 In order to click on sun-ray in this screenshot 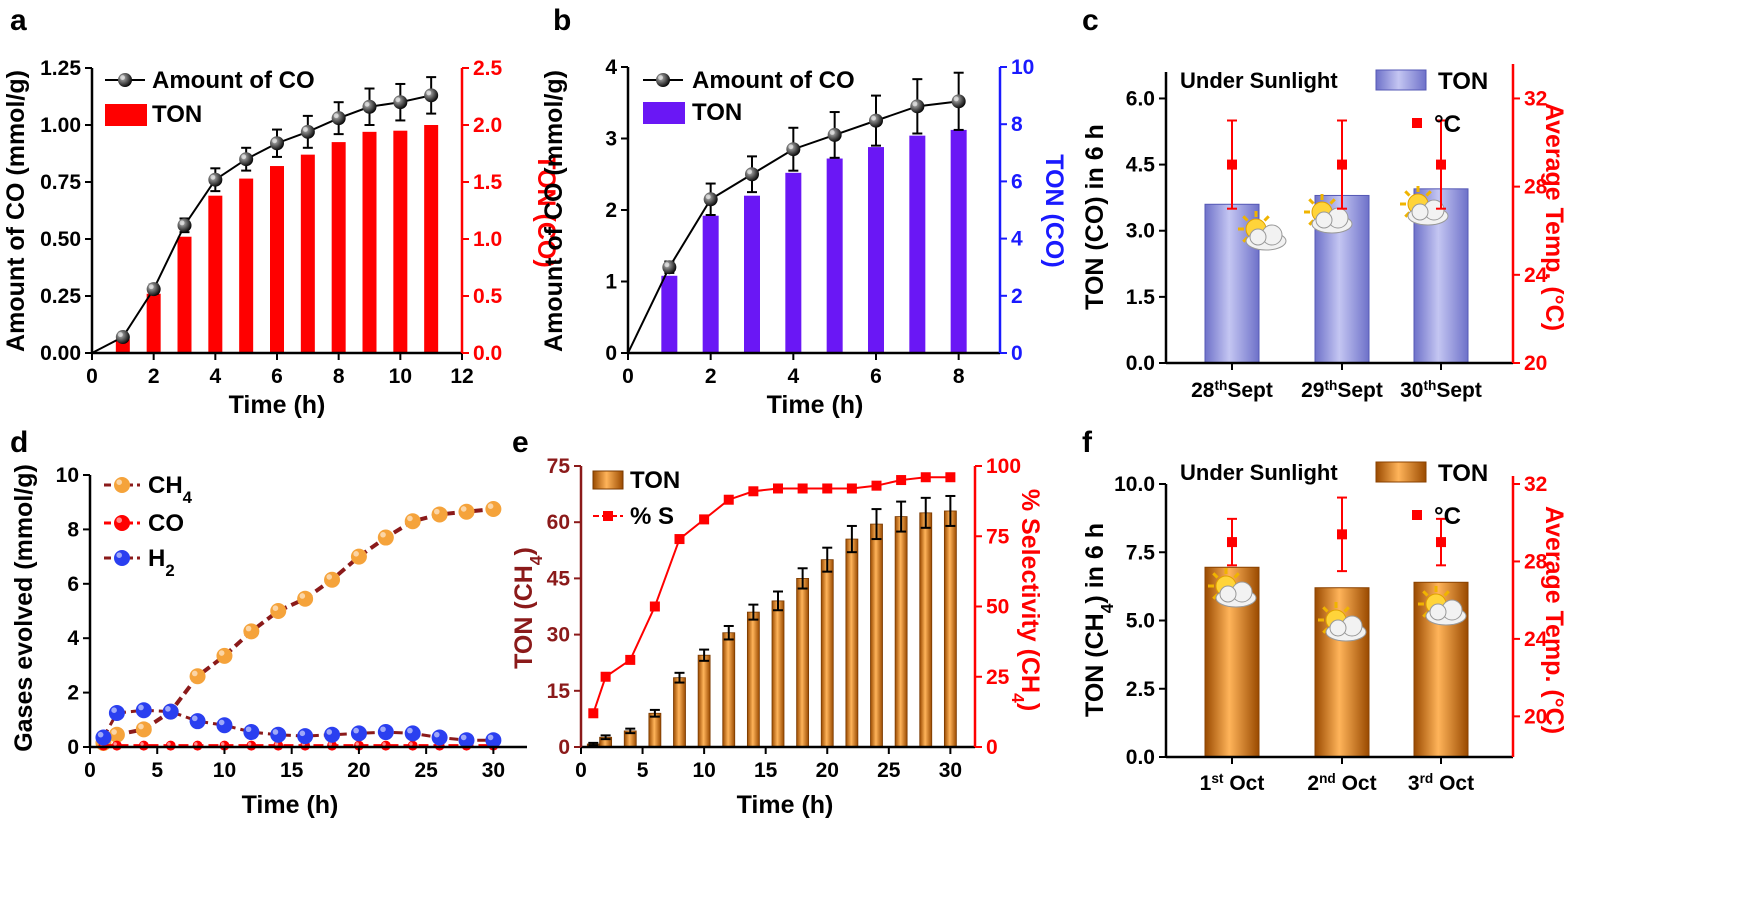, I will do `click(1446, 593)`.